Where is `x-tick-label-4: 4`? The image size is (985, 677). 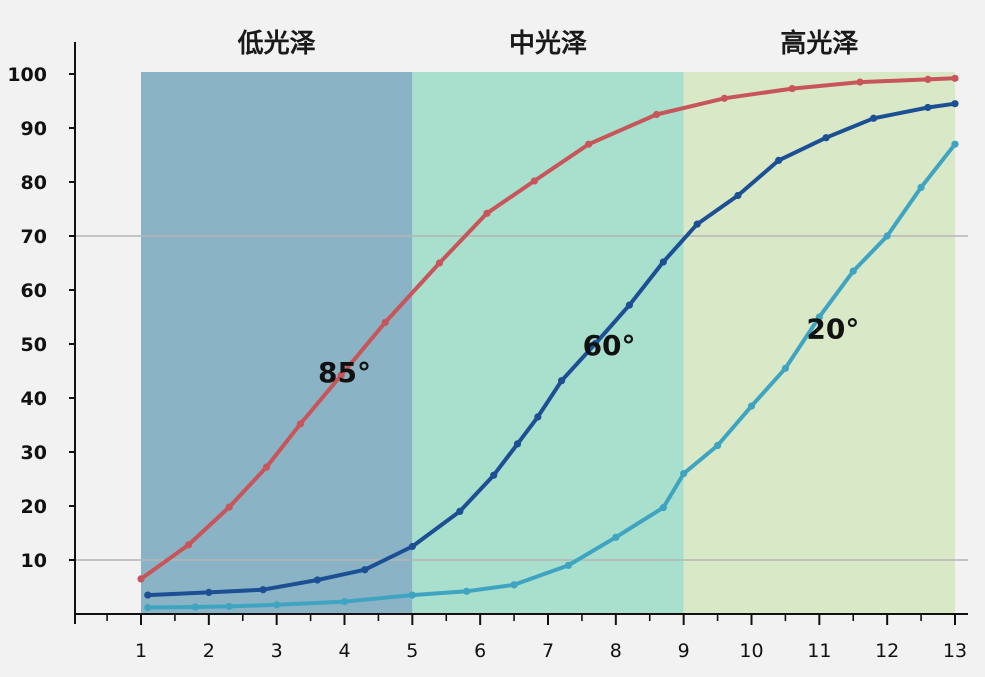
x-tick-label-4: 4 is located at coordinates (344, 651).